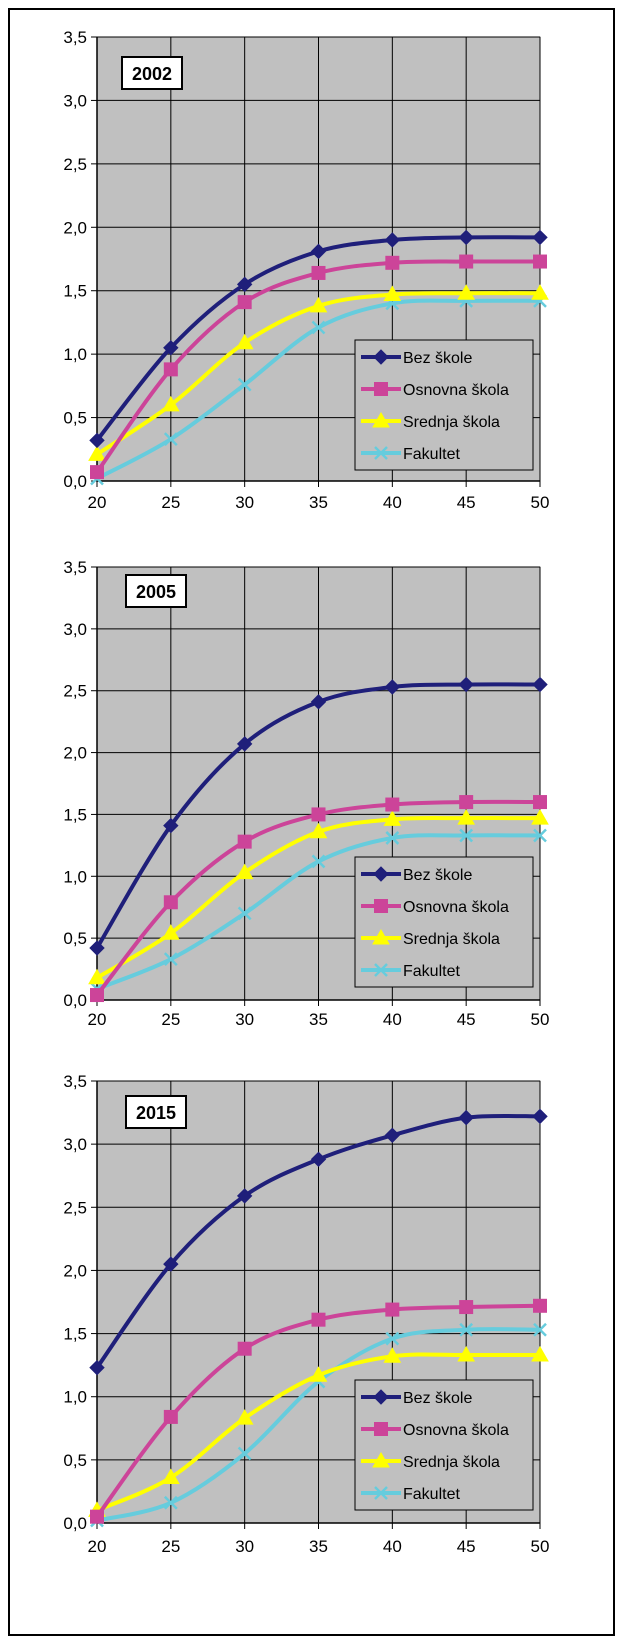 This screenshot has width=625, height=1642. Describe the element at coordinates (466, 1019) in the screenshot. I see `x-tick-label: 45` at that location.